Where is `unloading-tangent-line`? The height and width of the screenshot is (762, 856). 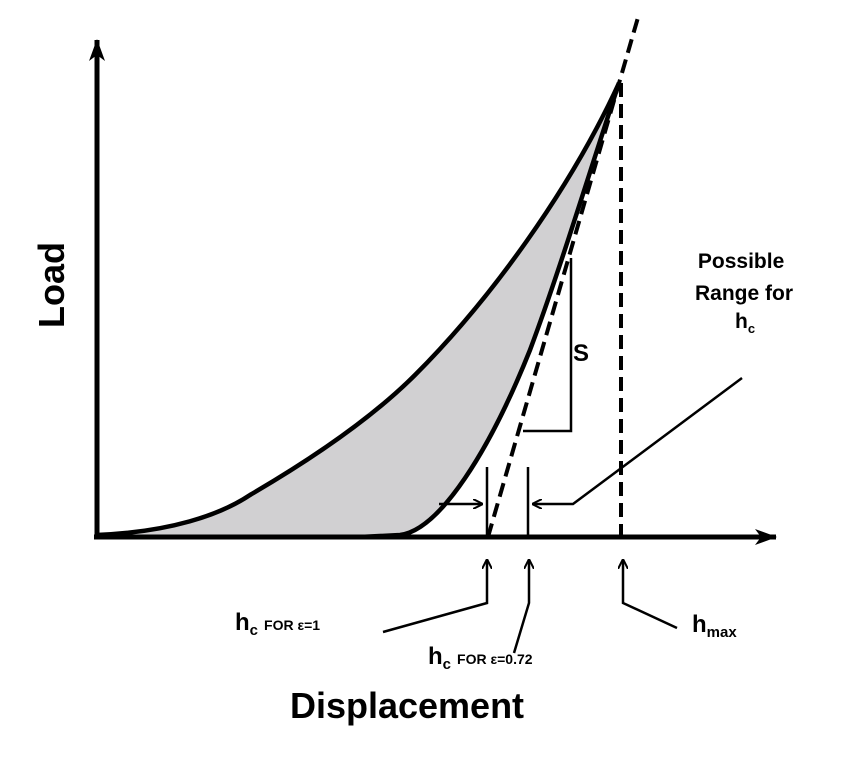 unloading-tangent-line is located at coordinates (563, 275).